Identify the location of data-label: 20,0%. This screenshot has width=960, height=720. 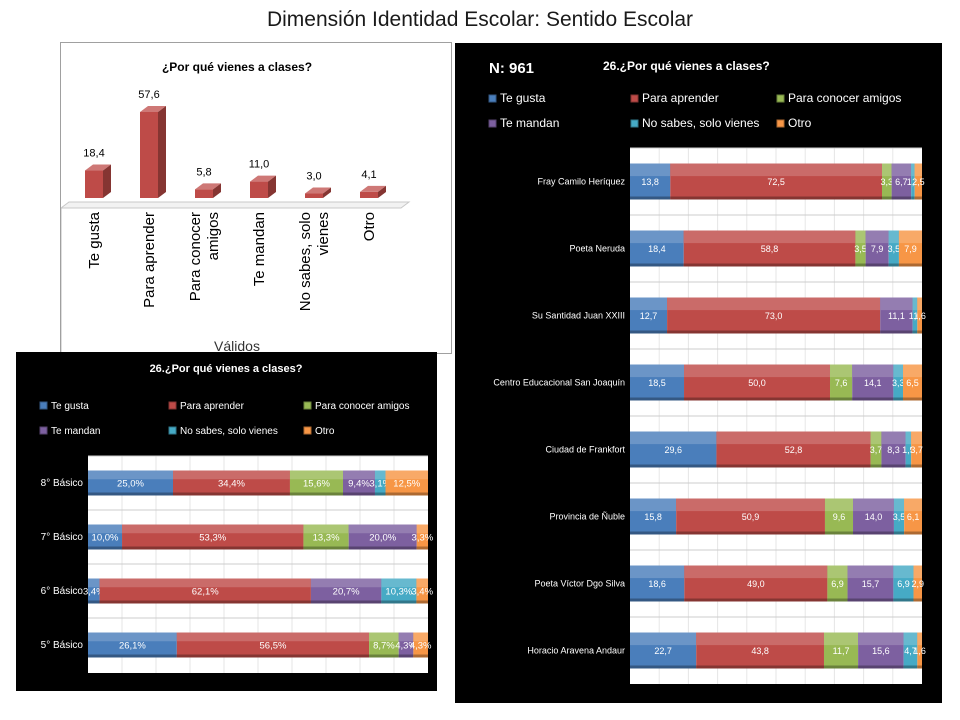
(382, 538).